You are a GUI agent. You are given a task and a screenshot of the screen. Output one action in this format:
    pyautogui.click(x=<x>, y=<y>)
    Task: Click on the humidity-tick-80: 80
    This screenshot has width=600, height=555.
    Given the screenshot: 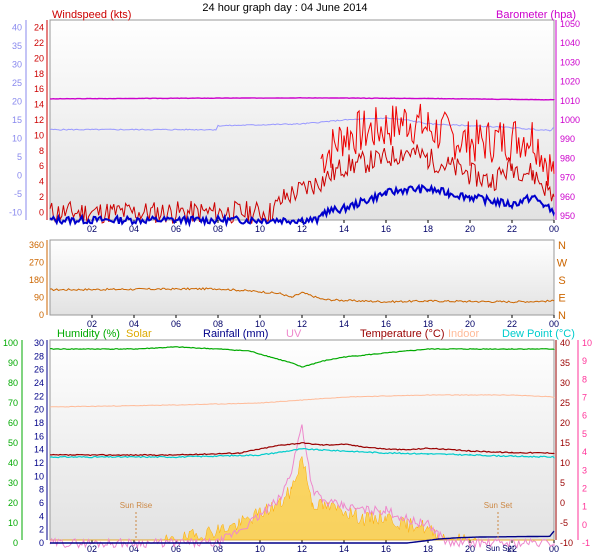 What is the action you would take?
    pyautogui.click(x=13, y=383)
    